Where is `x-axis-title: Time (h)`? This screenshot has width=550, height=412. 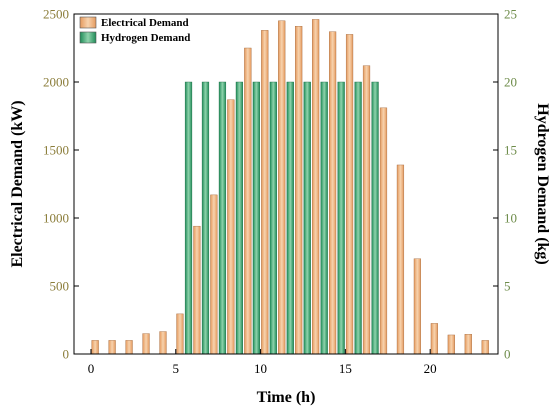 x-axis-title: Time (h) is located at coordinates (286, 397).